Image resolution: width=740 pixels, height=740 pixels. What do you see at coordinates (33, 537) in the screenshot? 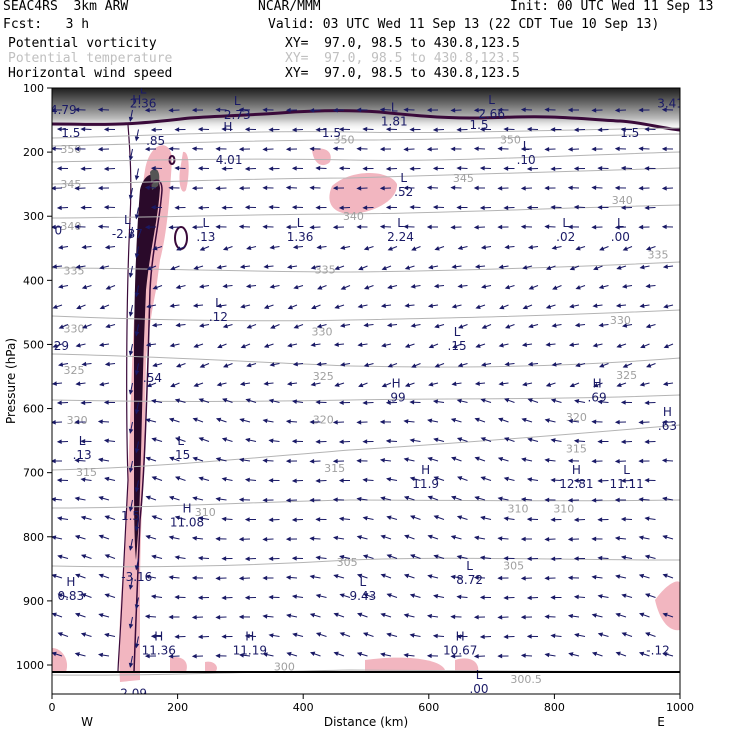
I see `y-tick-label: 800` at bounding box center [33, 537].